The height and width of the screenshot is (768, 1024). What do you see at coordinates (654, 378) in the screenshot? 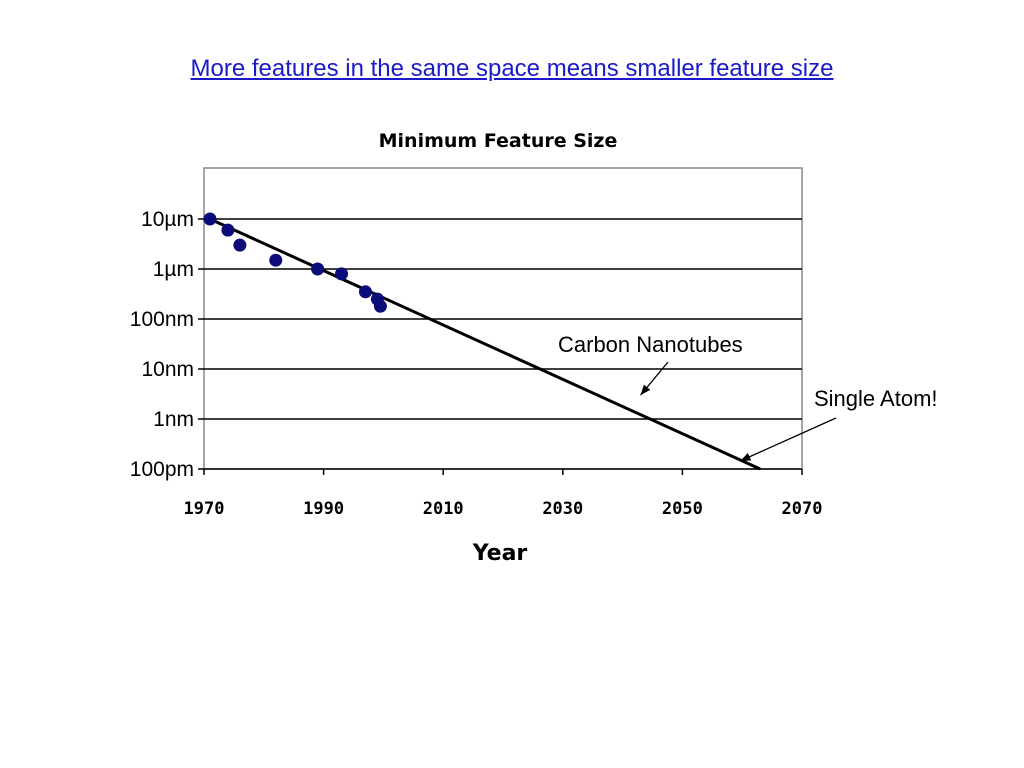
I see `carbon-nanotubes-arrow` at bounding box center [654, 378].